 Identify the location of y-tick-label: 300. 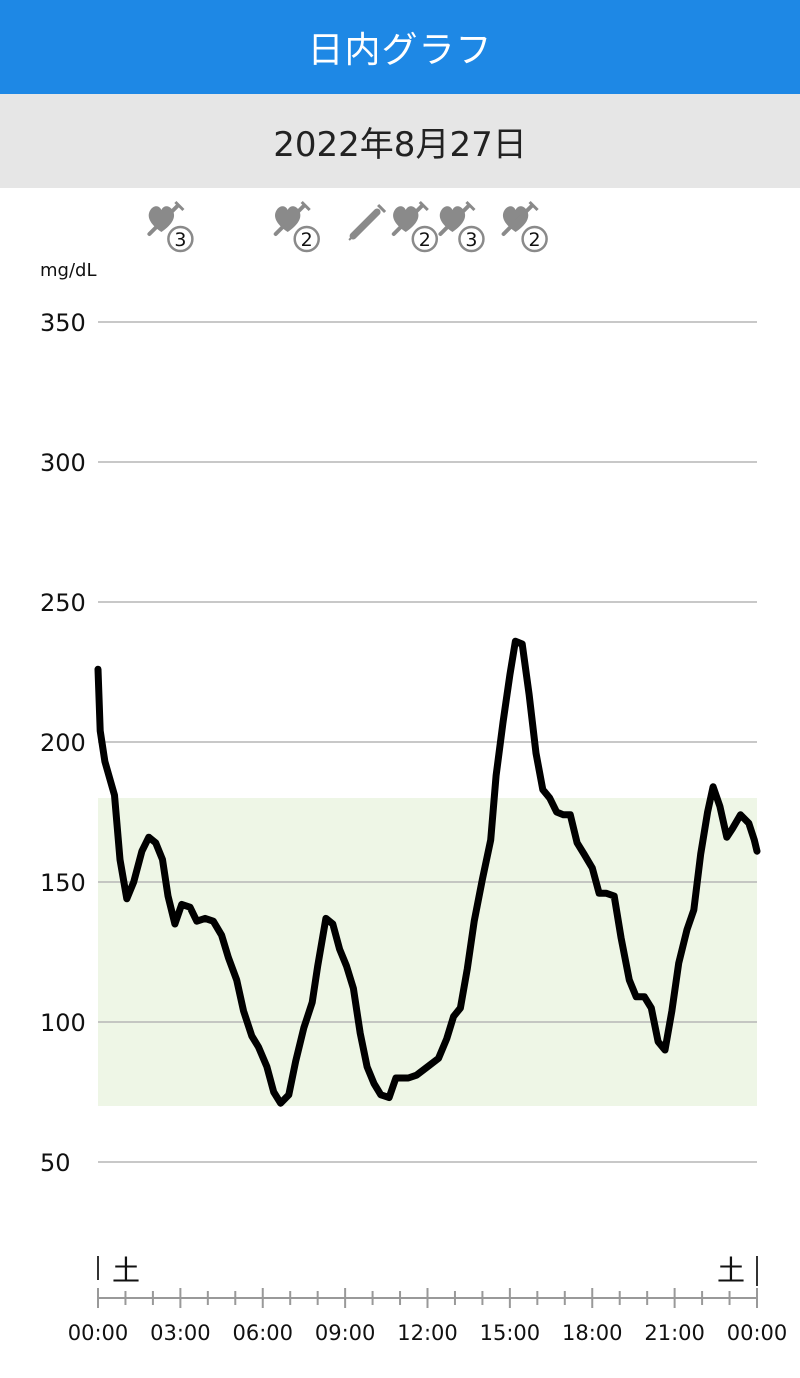
(63, 463).